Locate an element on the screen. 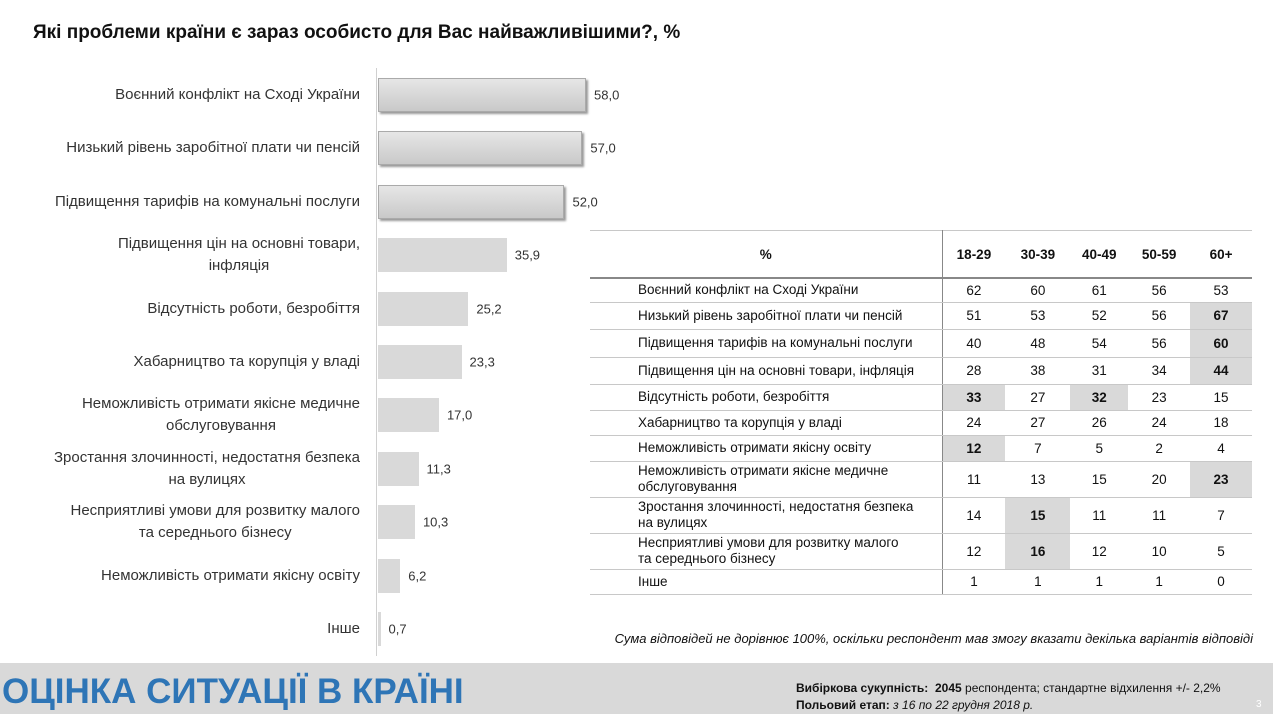  row-label: Відсутність роботи, безробіття is located at coordinates (766, 397).